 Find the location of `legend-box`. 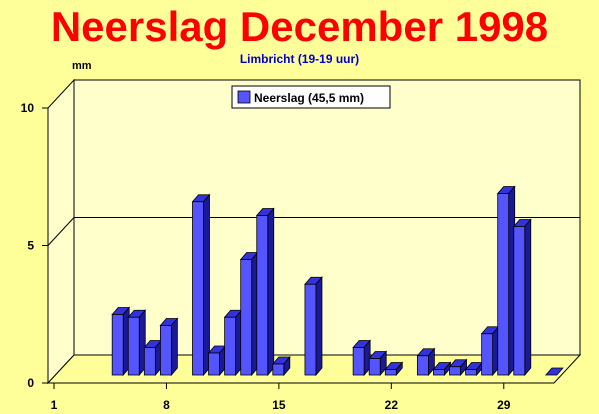

legend-box is located at coordinates (311, 97).